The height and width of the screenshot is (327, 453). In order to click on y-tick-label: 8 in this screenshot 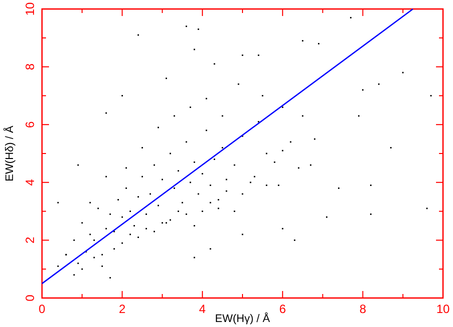, I will do `click(30, 66)`.